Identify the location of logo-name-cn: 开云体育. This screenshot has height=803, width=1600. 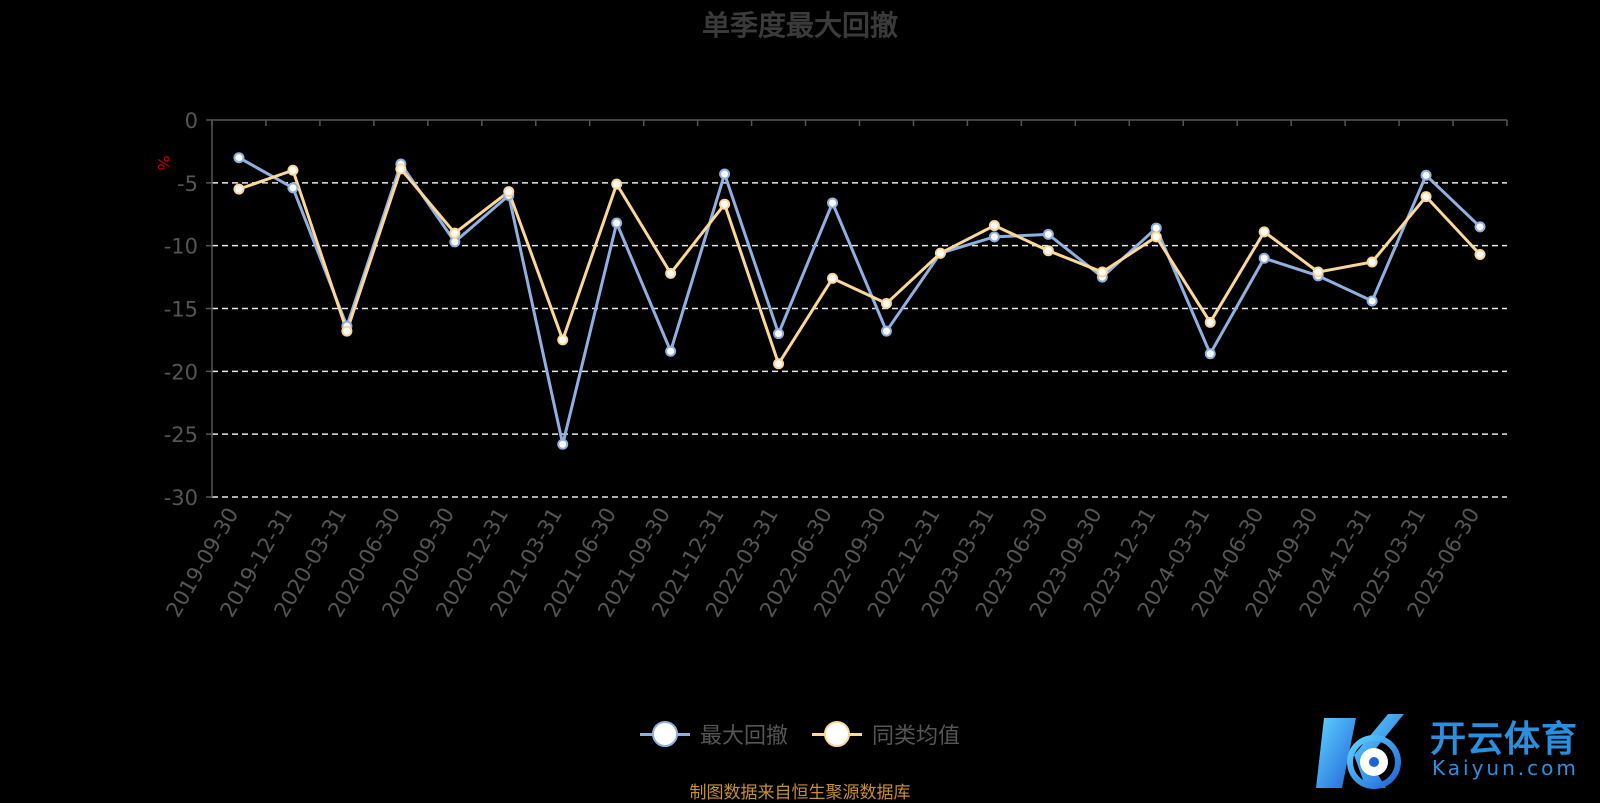
(1504, 739).